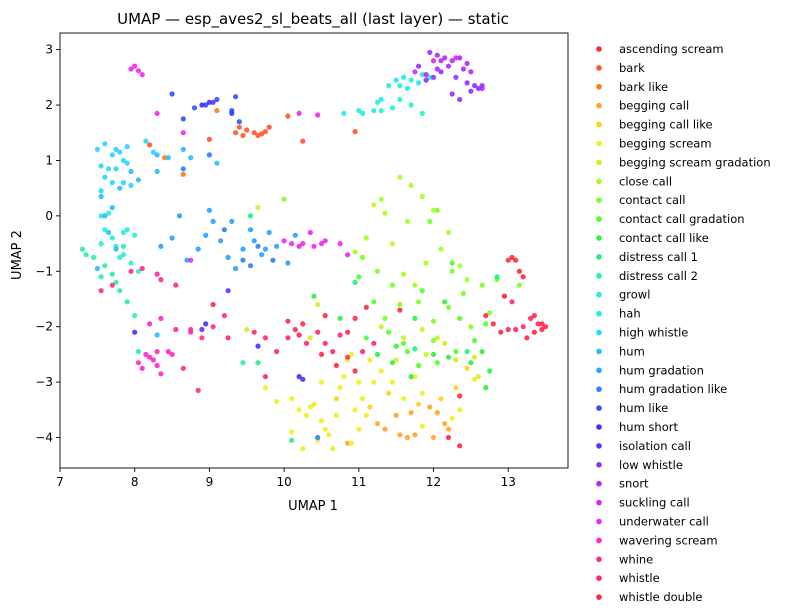 The width and height of the screenshot is (787, 615). Describe the element at coordinates (666, 125) in the screenshot. I see `legend-label: begging call like` at that location.